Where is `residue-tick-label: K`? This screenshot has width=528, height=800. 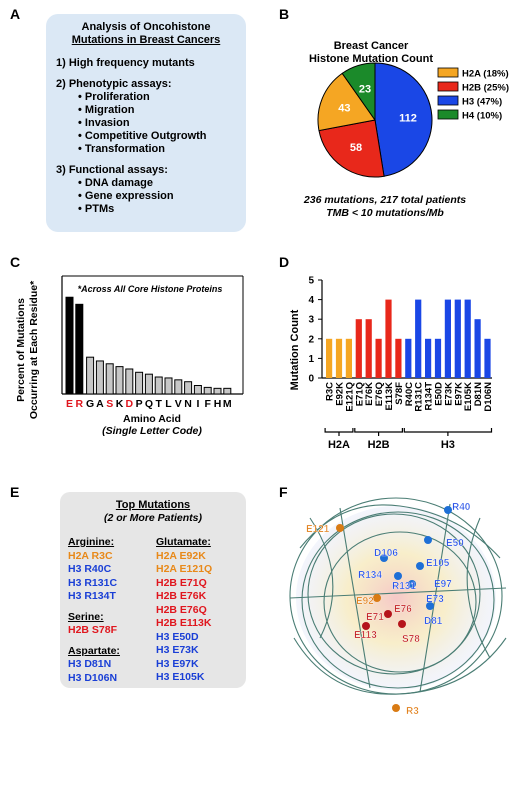 residue-tick-label: K is located at coordinates (120, 404).